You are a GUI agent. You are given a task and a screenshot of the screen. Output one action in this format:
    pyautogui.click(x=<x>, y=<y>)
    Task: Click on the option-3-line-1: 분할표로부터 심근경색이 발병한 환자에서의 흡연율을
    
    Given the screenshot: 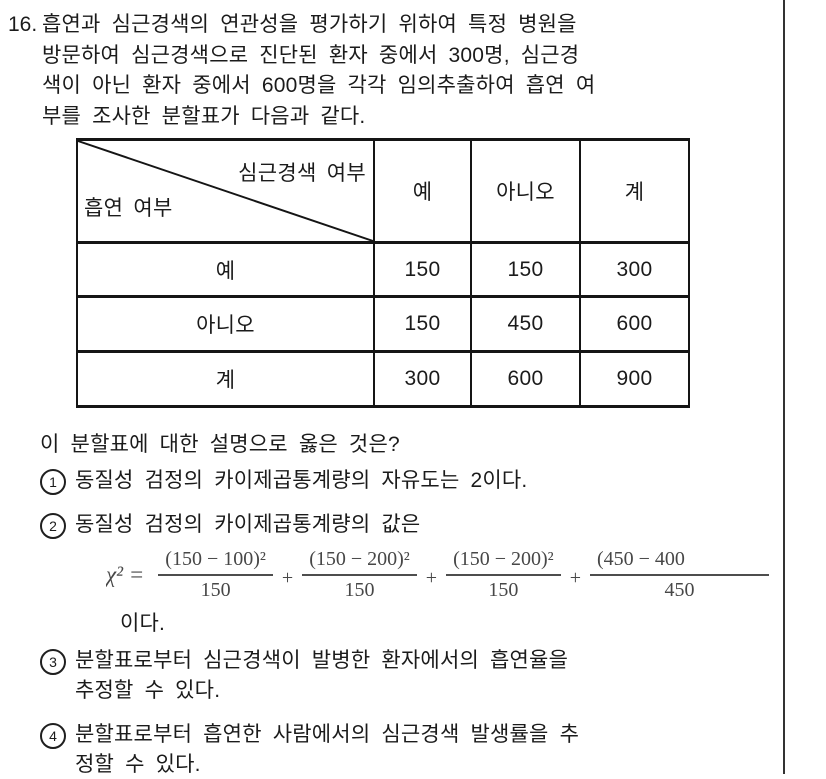 What is the action you would take?
    pyautogui.click(x=322, y=660)
    